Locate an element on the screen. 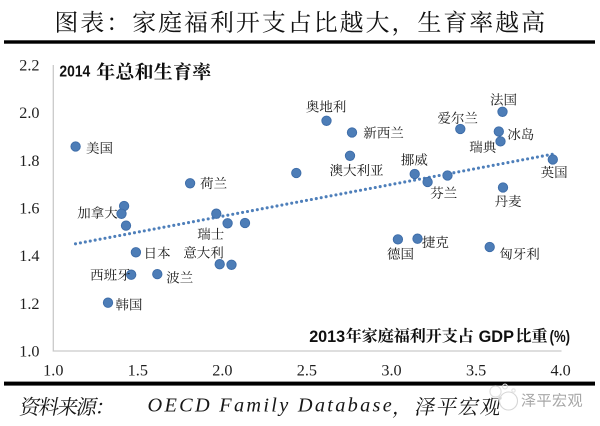 The width and height of the screenshot is (600, 426). svg-text: 2013 is located at coordinates (327, 337).